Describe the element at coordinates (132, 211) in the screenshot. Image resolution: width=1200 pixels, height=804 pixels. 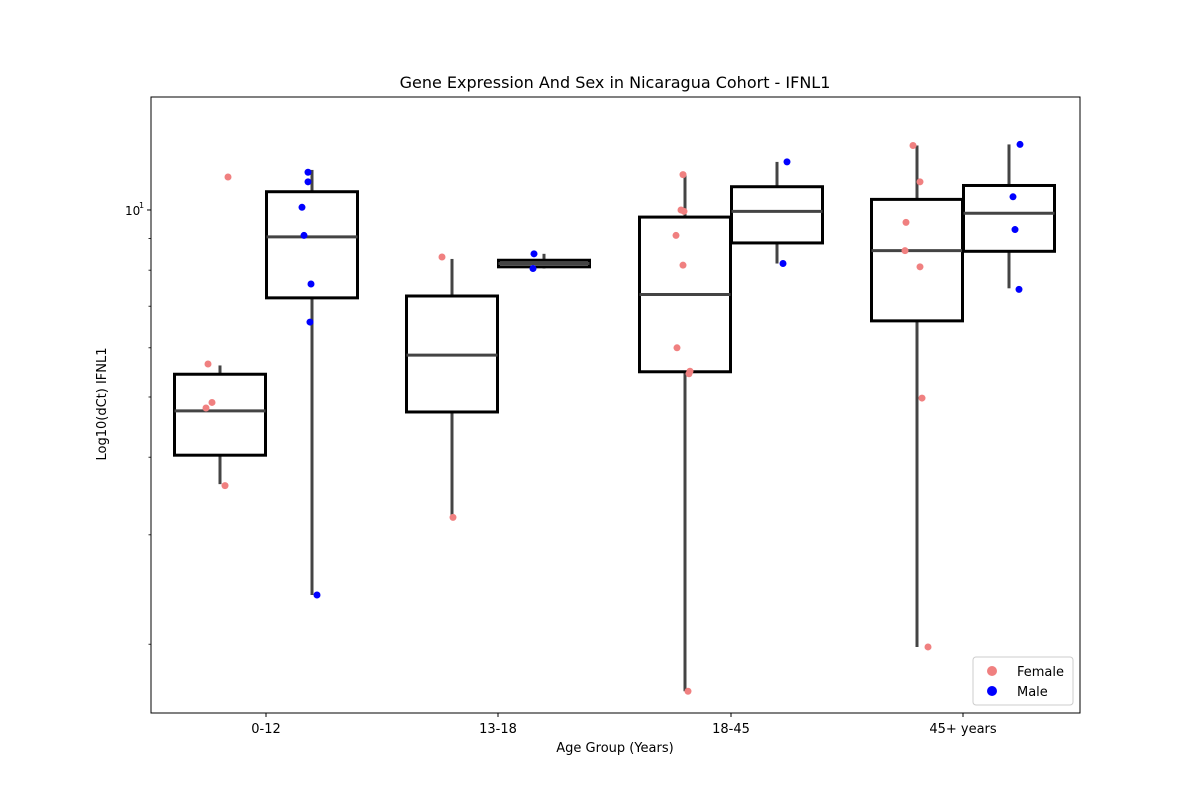
I see `y-tick-label: 10` at that location.